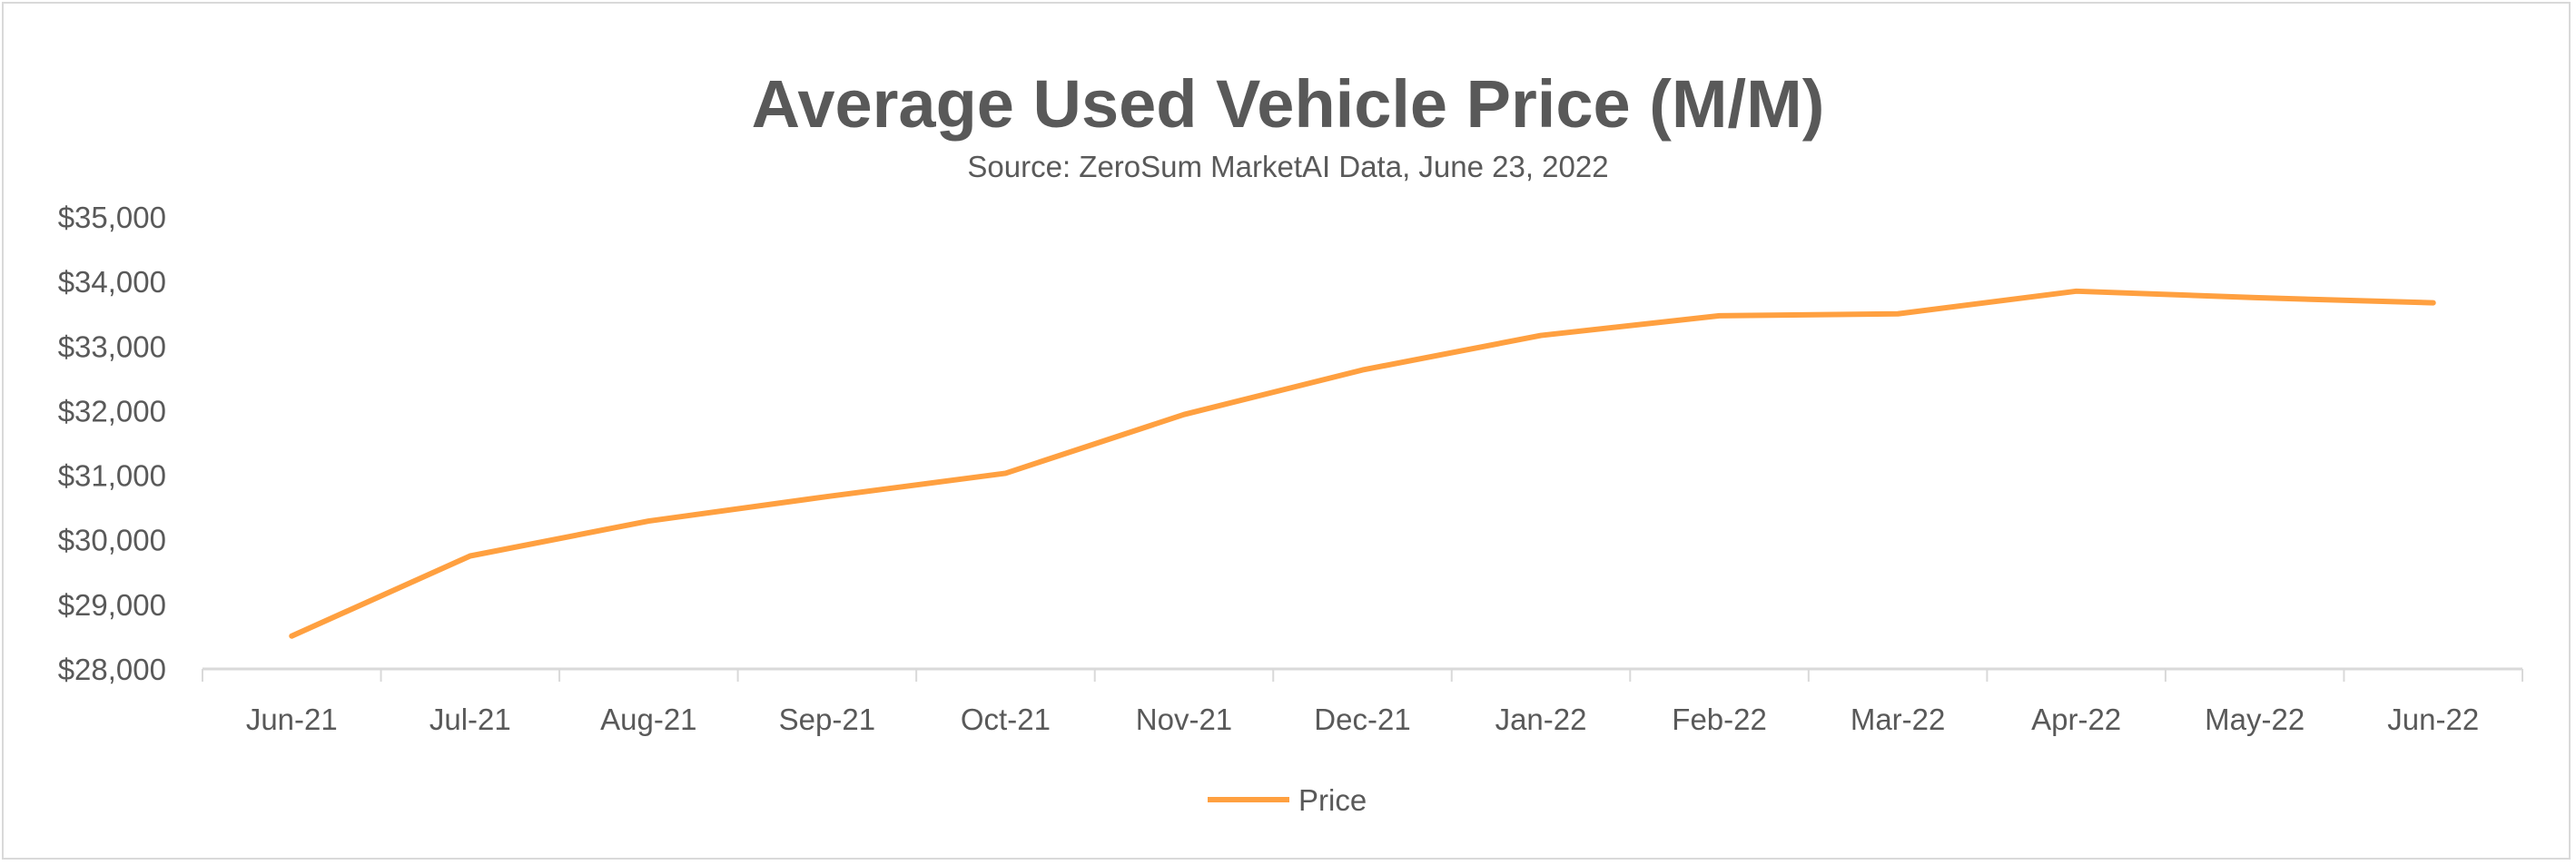 The width and height of the screenshot is (2576, 865). Describe the element at coordinates (1362, 719) in the screenshot. I see `x-tick-label: Dec-21` at that location.